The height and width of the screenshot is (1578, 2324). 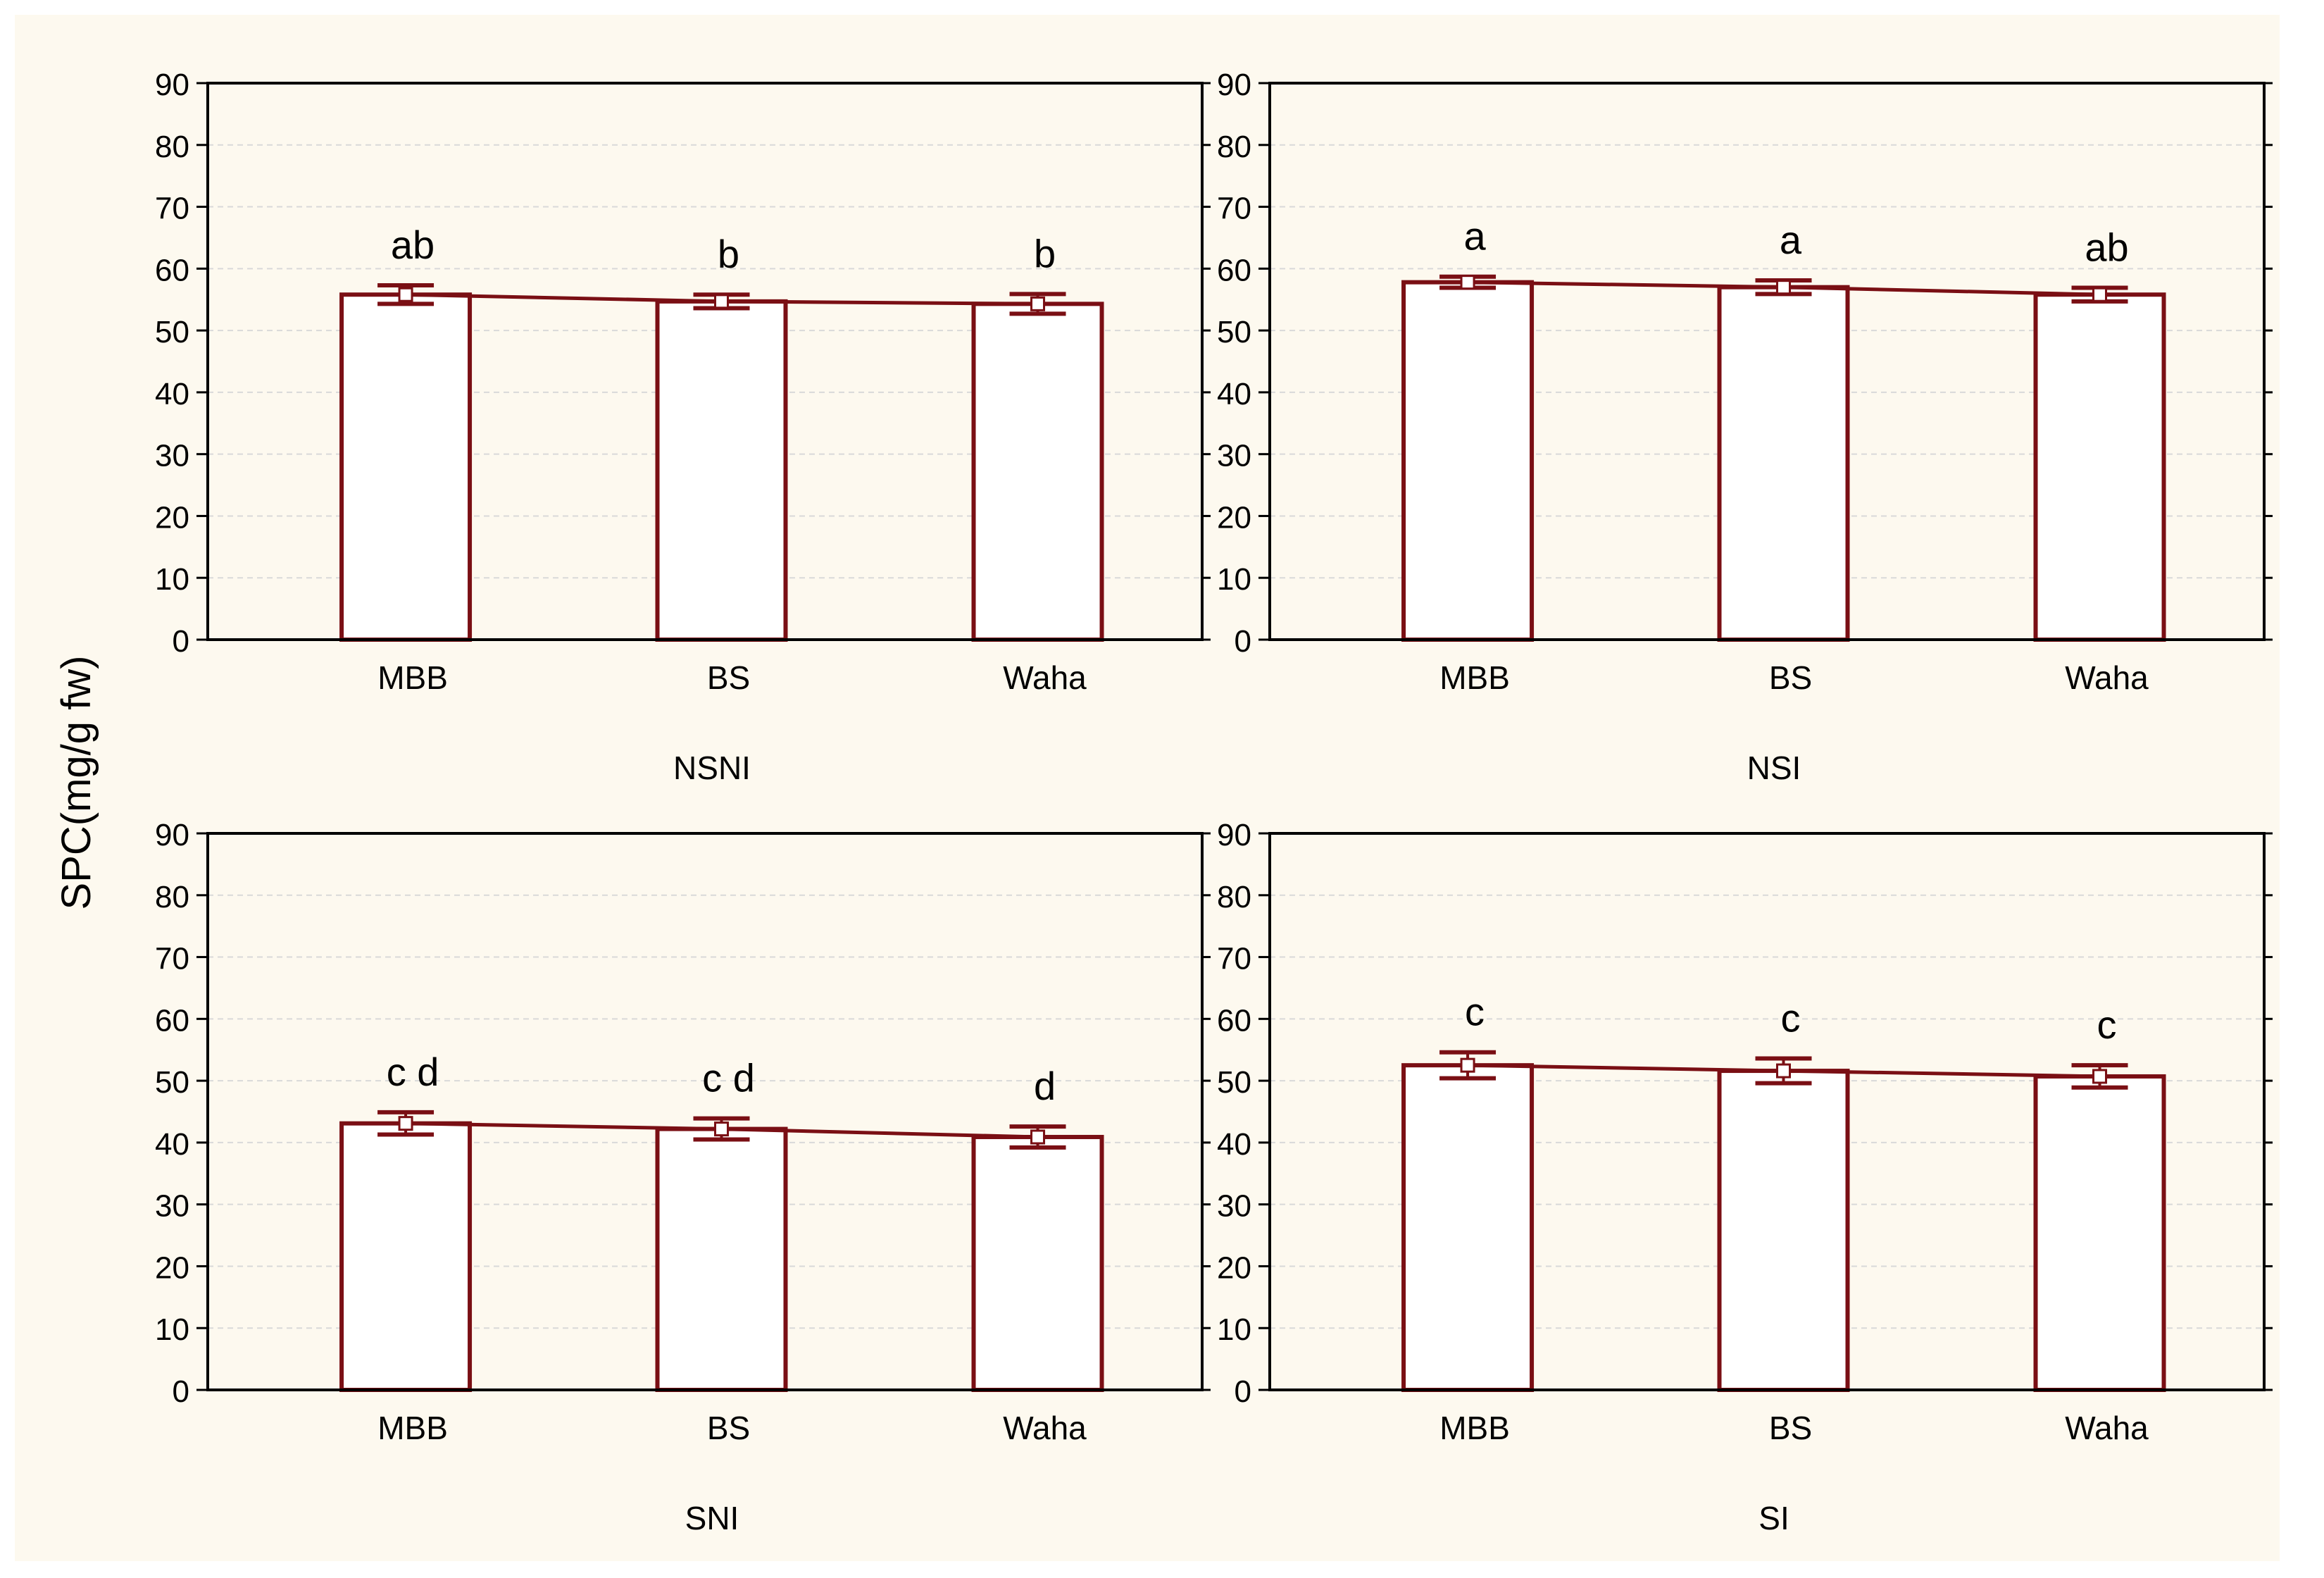 What do you see at coordinates (1045, 1086) in the screenshot?
I see `significance-letter: d` at bounding box center [1045, 1086].